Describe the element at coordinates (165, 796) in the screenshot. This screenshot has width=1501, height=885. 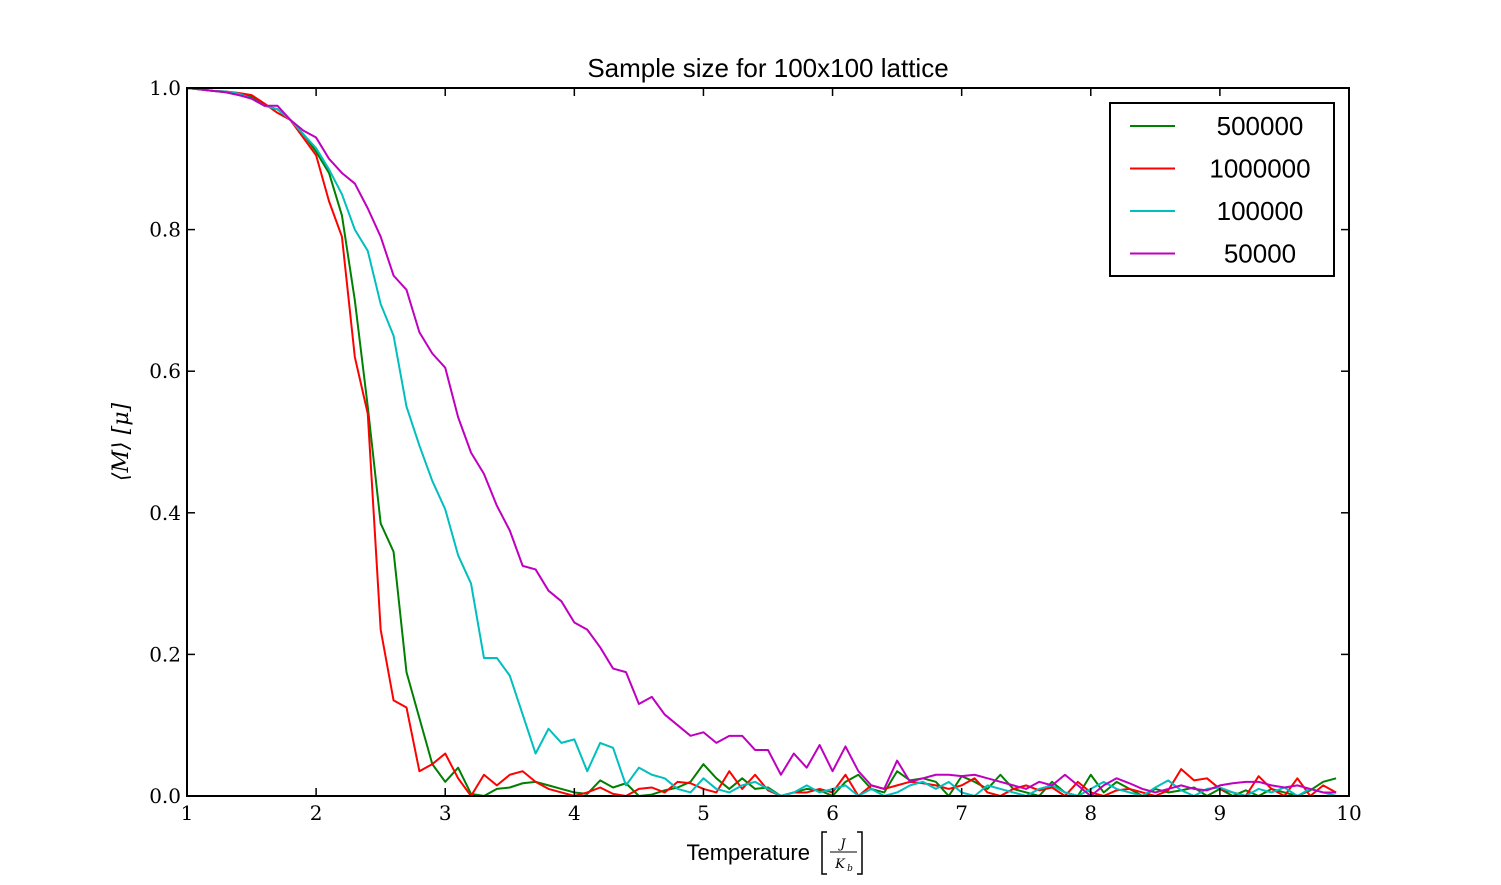
I see `y-tick-label: 0.0` at that location.